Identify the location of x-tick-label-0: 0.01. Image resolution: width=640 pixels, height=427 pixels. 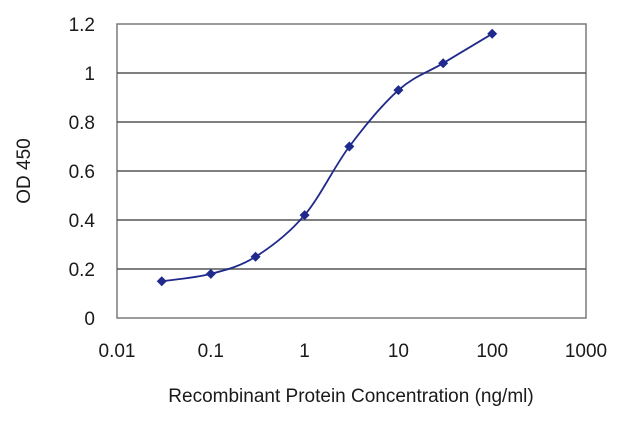
(117, 351).